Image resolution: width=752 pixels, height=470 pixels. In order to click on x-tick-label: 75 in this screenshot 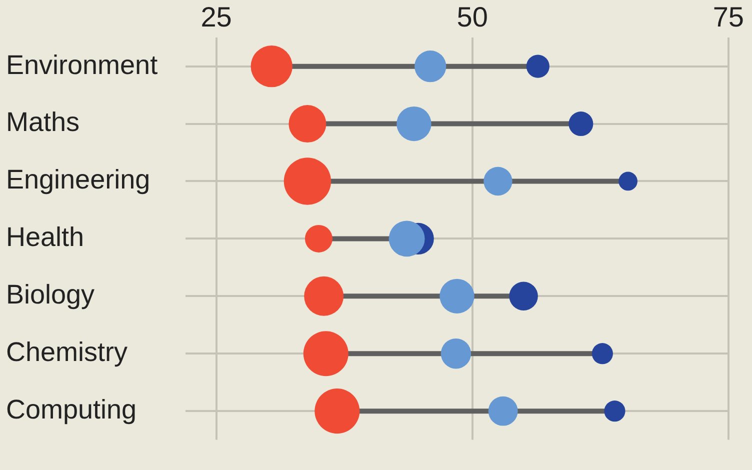, I will do `click(728, 17)`.